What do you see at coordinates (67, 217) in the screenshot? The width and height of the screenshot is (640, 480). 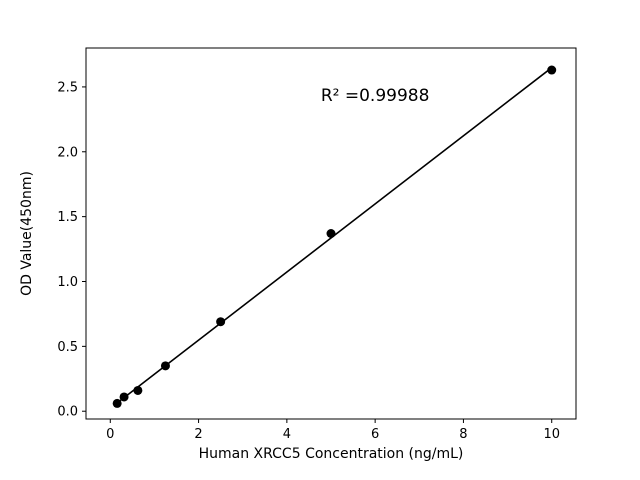 I see `y-tick-label: 1.5` at bounding box center [67, 217].